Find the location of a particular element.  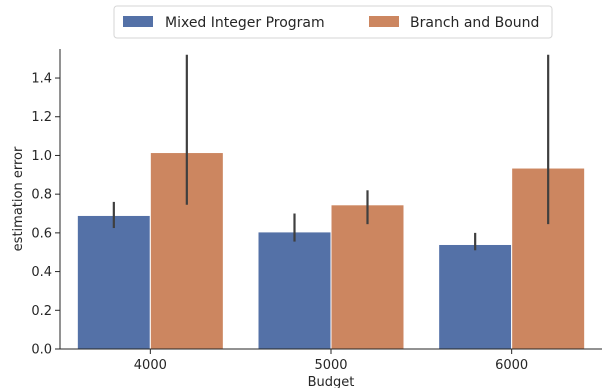

x-tick-label: 4000 is located at coordinates (150, 365).